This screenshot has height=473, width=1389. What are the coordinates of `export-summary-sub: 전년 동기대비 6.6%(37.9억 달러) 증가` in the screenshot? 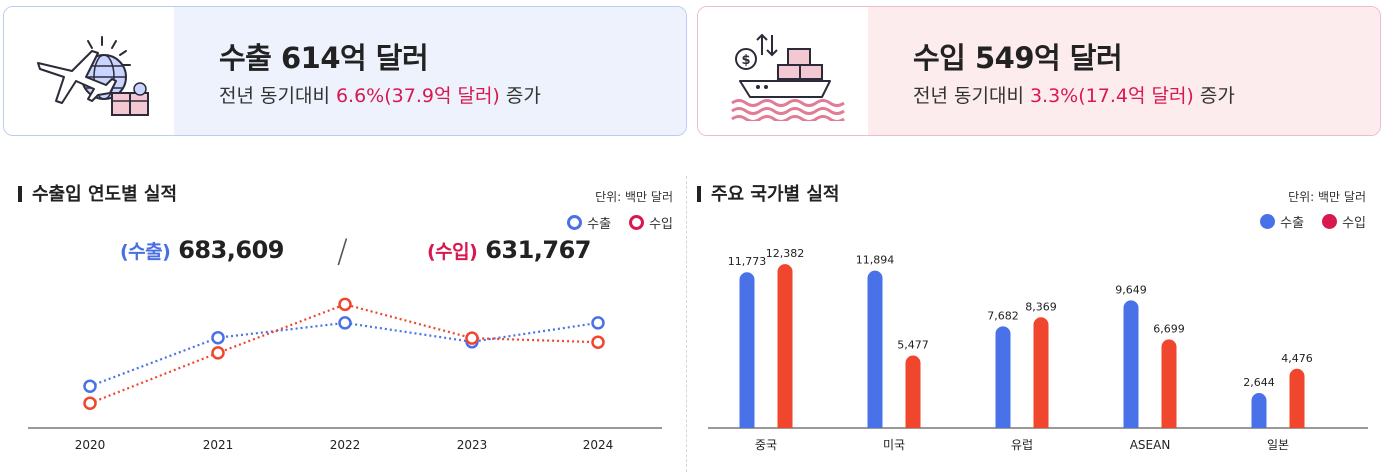 It's located at (380, 94).